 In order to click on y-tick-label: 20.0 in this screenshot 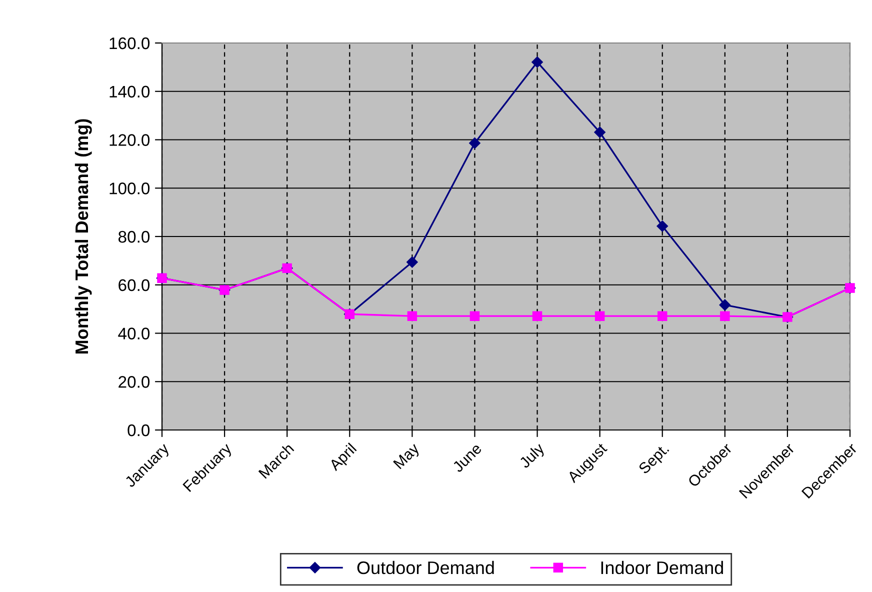, I will do `click(134, 382)`.